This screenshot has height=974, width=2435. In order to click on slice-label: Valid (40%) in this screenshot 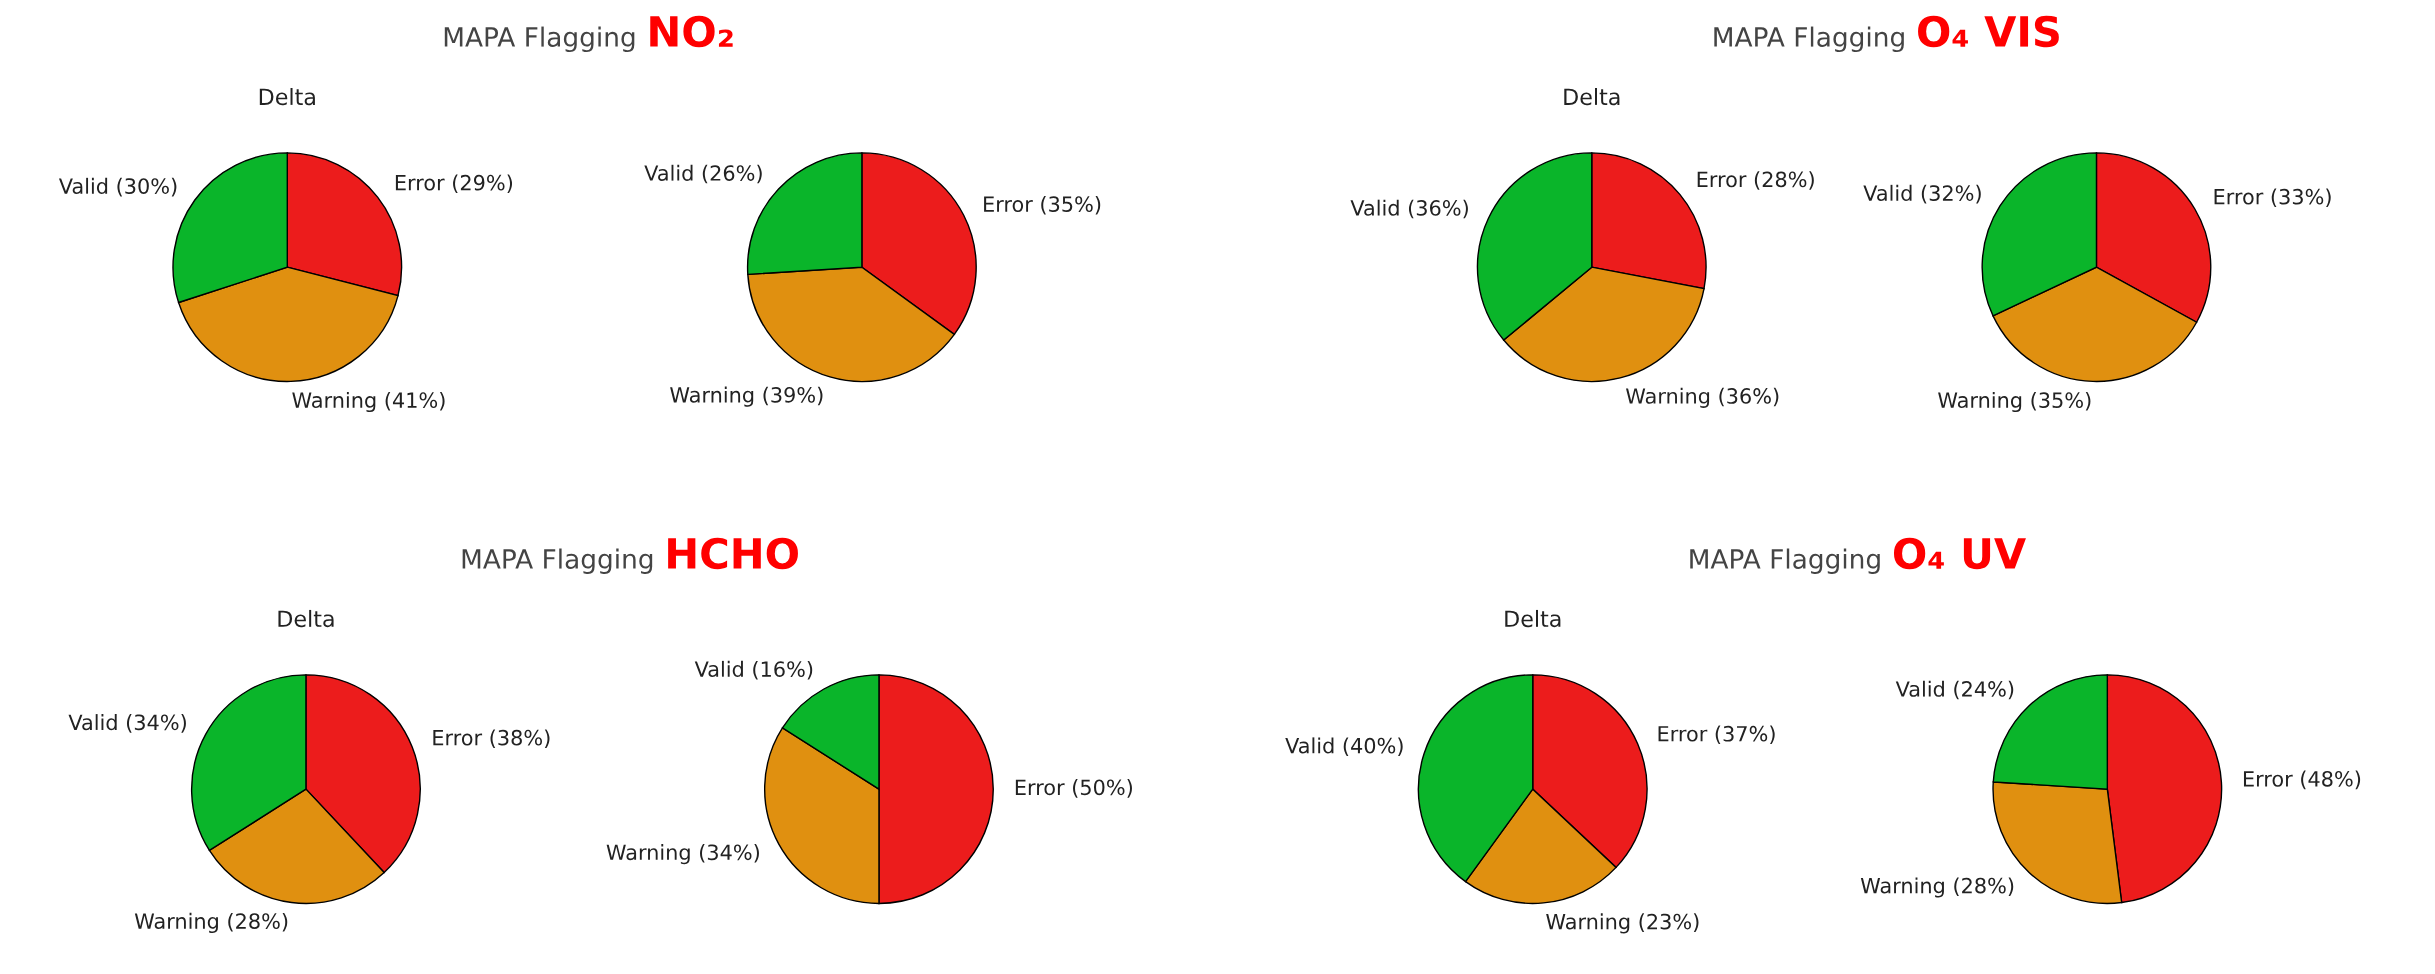, I will do `click(1344, 746)`.